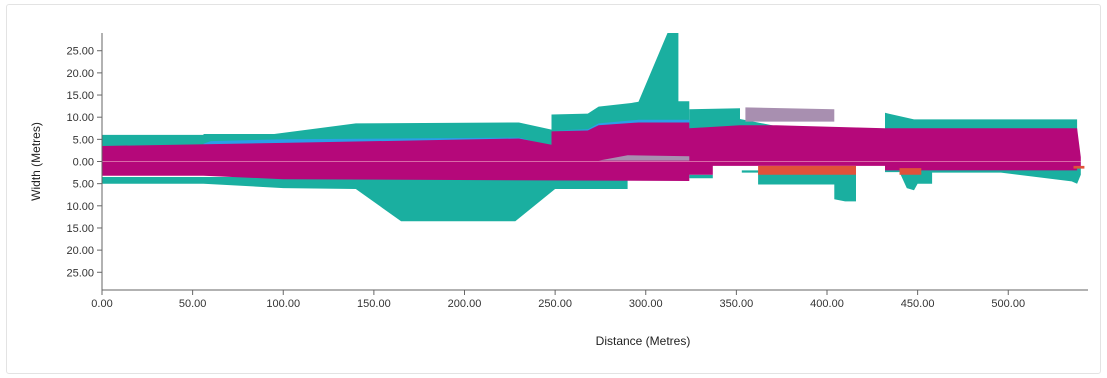  I want to click on x-tick-label: 300.00, so click(646, 304).